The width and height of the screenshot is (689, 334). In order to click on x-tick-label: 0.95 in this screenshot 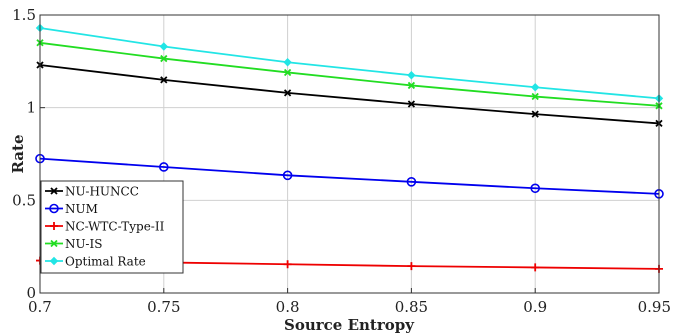, I will do `click(654, 307)`.